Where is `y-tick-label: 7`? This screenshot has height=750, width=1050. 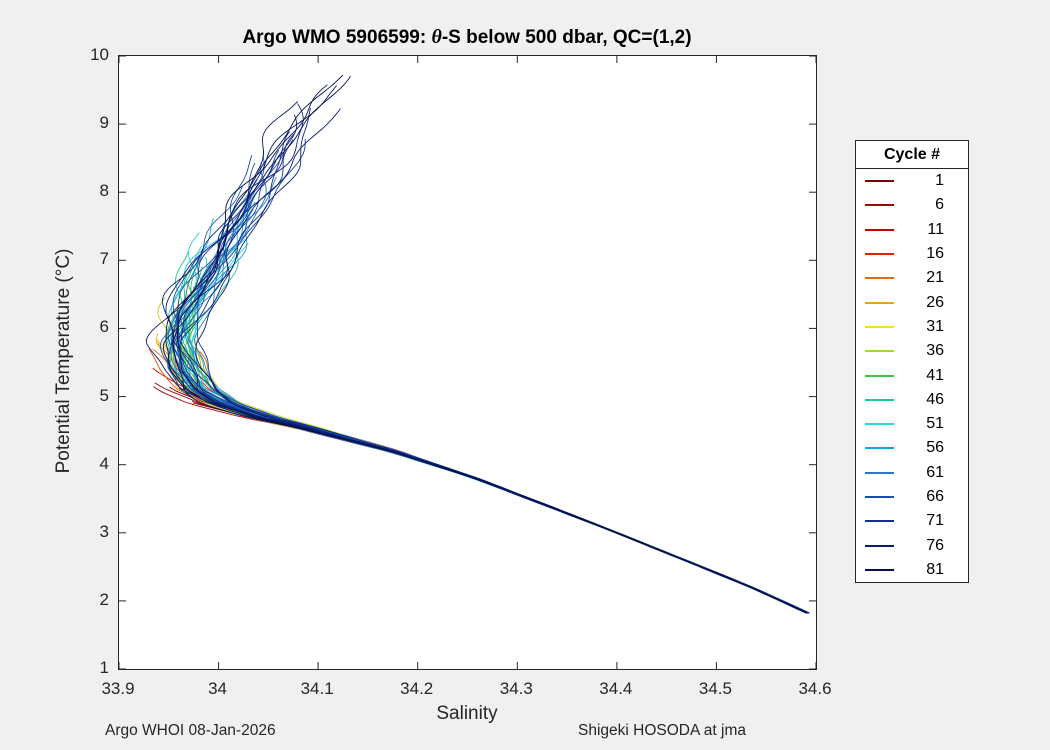
y-tick-label: 7 is located at coordinates (104, 259).